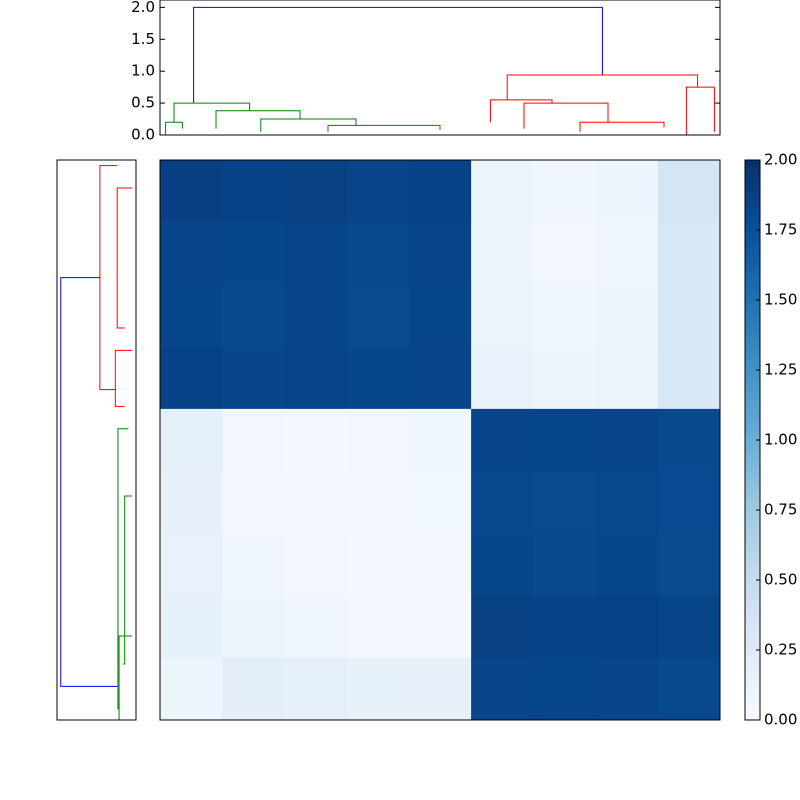 This screenshot has width=800, height=800. What do you see at coordinates (143, 8) in the screenshot?
I see `y-tick-label: 2.0` at bounding box center [143, 8].